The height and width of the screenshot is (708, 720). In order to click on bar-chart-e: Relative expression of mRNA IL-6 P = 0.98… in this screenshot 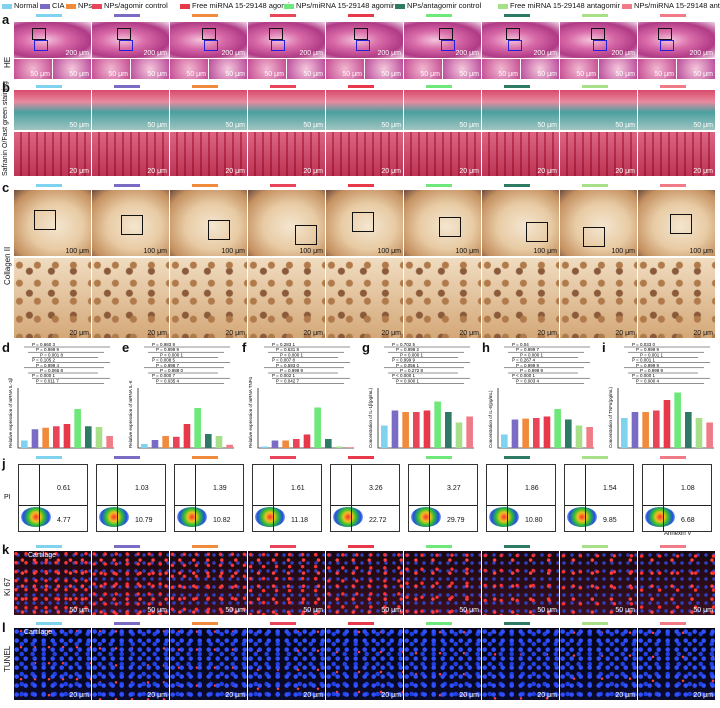, I will do `click(181, 395)`.